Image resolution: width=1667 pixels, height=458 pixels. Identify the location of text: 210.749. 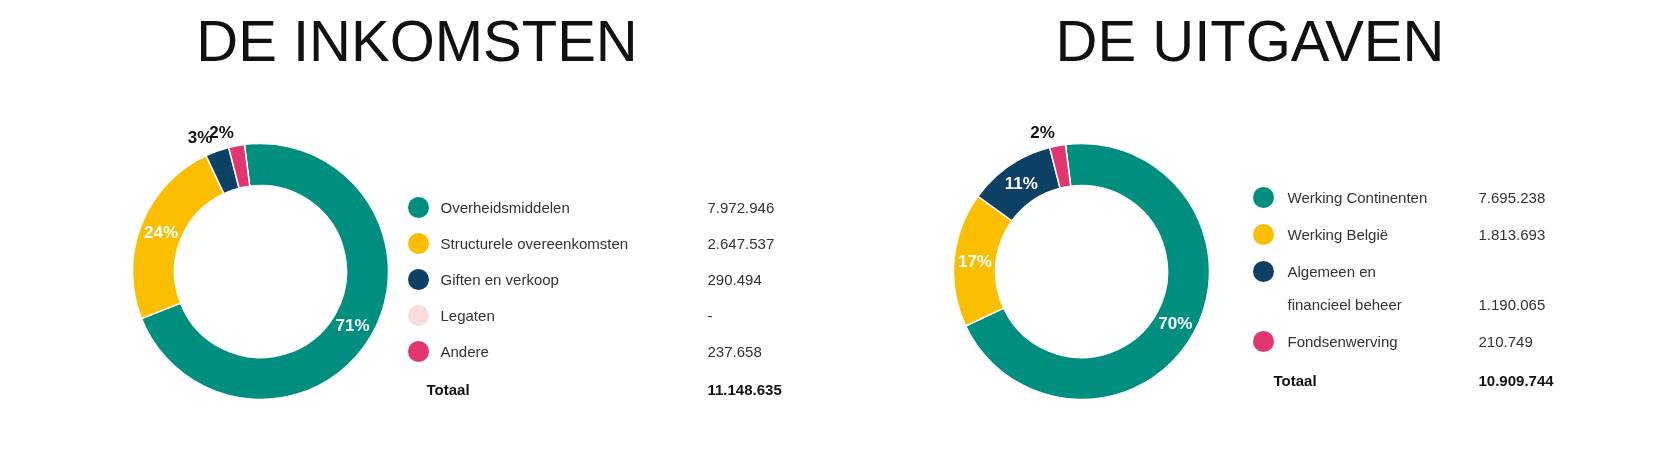
(1505, 341).